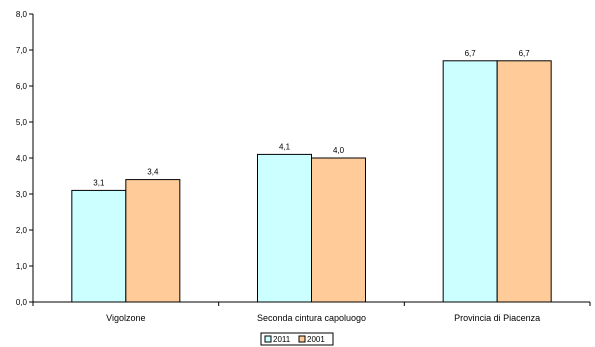  What do you see at coordinates (153, 172) in the screenshot?
I see `data-label: 3,4` at bounding box center [153, 172].